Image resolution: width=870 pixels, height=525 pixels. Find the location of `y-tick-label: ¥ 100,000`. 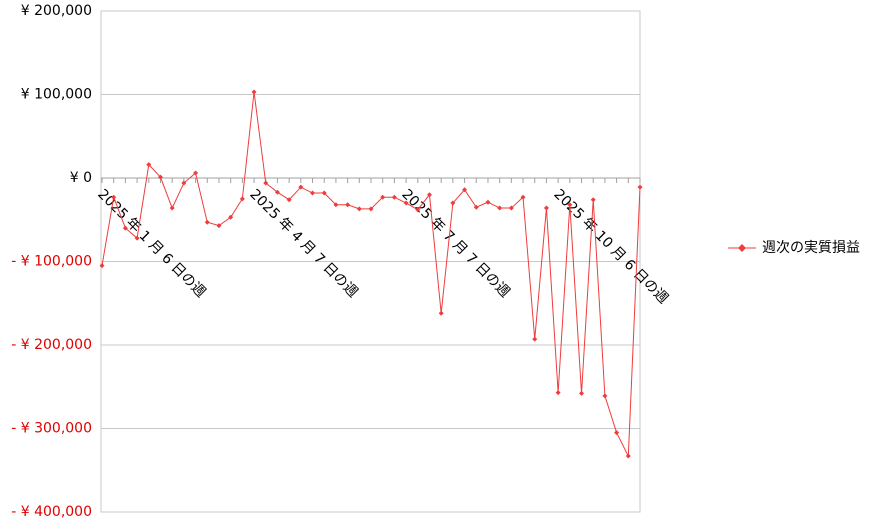

y-tick-label: ¥ 100,000 is located at coordinates (56, 95).